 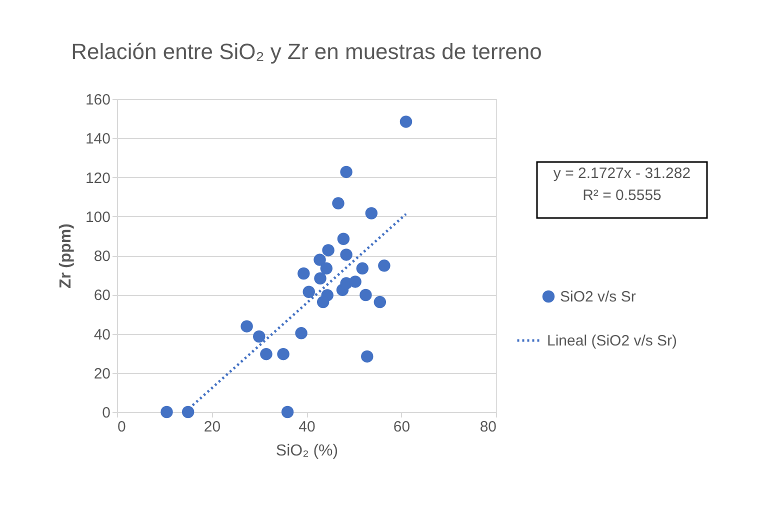 What do you see at coordinates (122, 427) in the screenshot?
I see `x-tick-label: 0` at bounding box center [122, 427].